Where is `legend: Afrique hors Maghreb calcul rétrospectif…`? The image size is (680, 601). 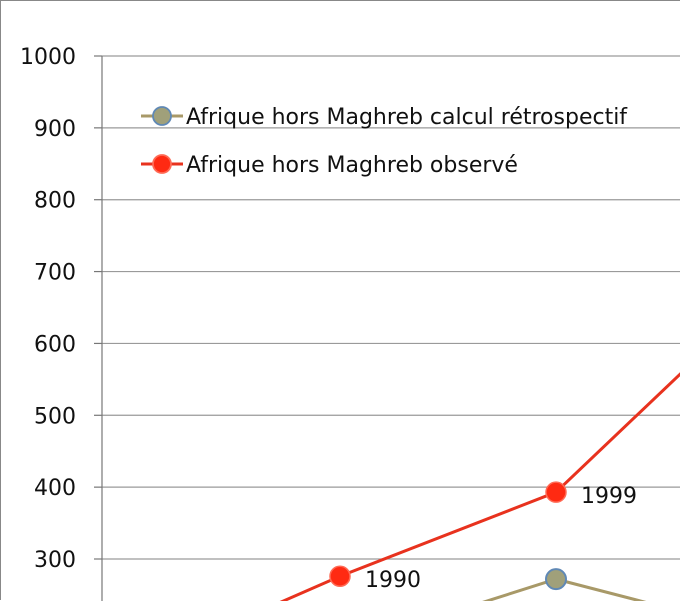
legend: Afrique hors Maghreb calcul rétrospectif… is located at coordinates (384, 141).